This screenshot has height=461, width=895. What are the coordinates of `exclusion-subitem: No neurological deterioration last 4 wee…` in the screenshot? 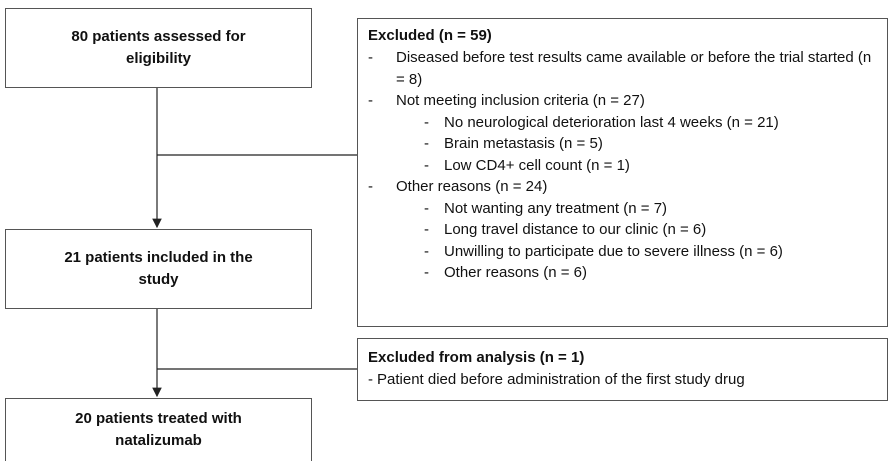 It's located at (636, 123).